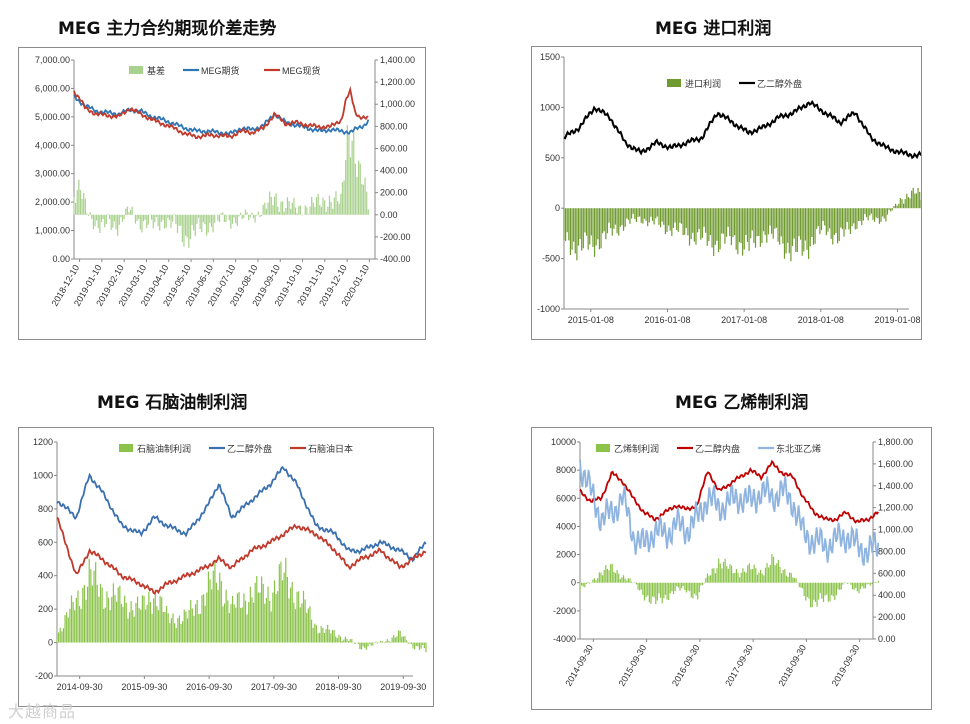 The height and width of the screenshot is (724, 970). Describe the element at coordinates (126, 448) in the screenshot. I see `chart3-legend-swatch` at that location.